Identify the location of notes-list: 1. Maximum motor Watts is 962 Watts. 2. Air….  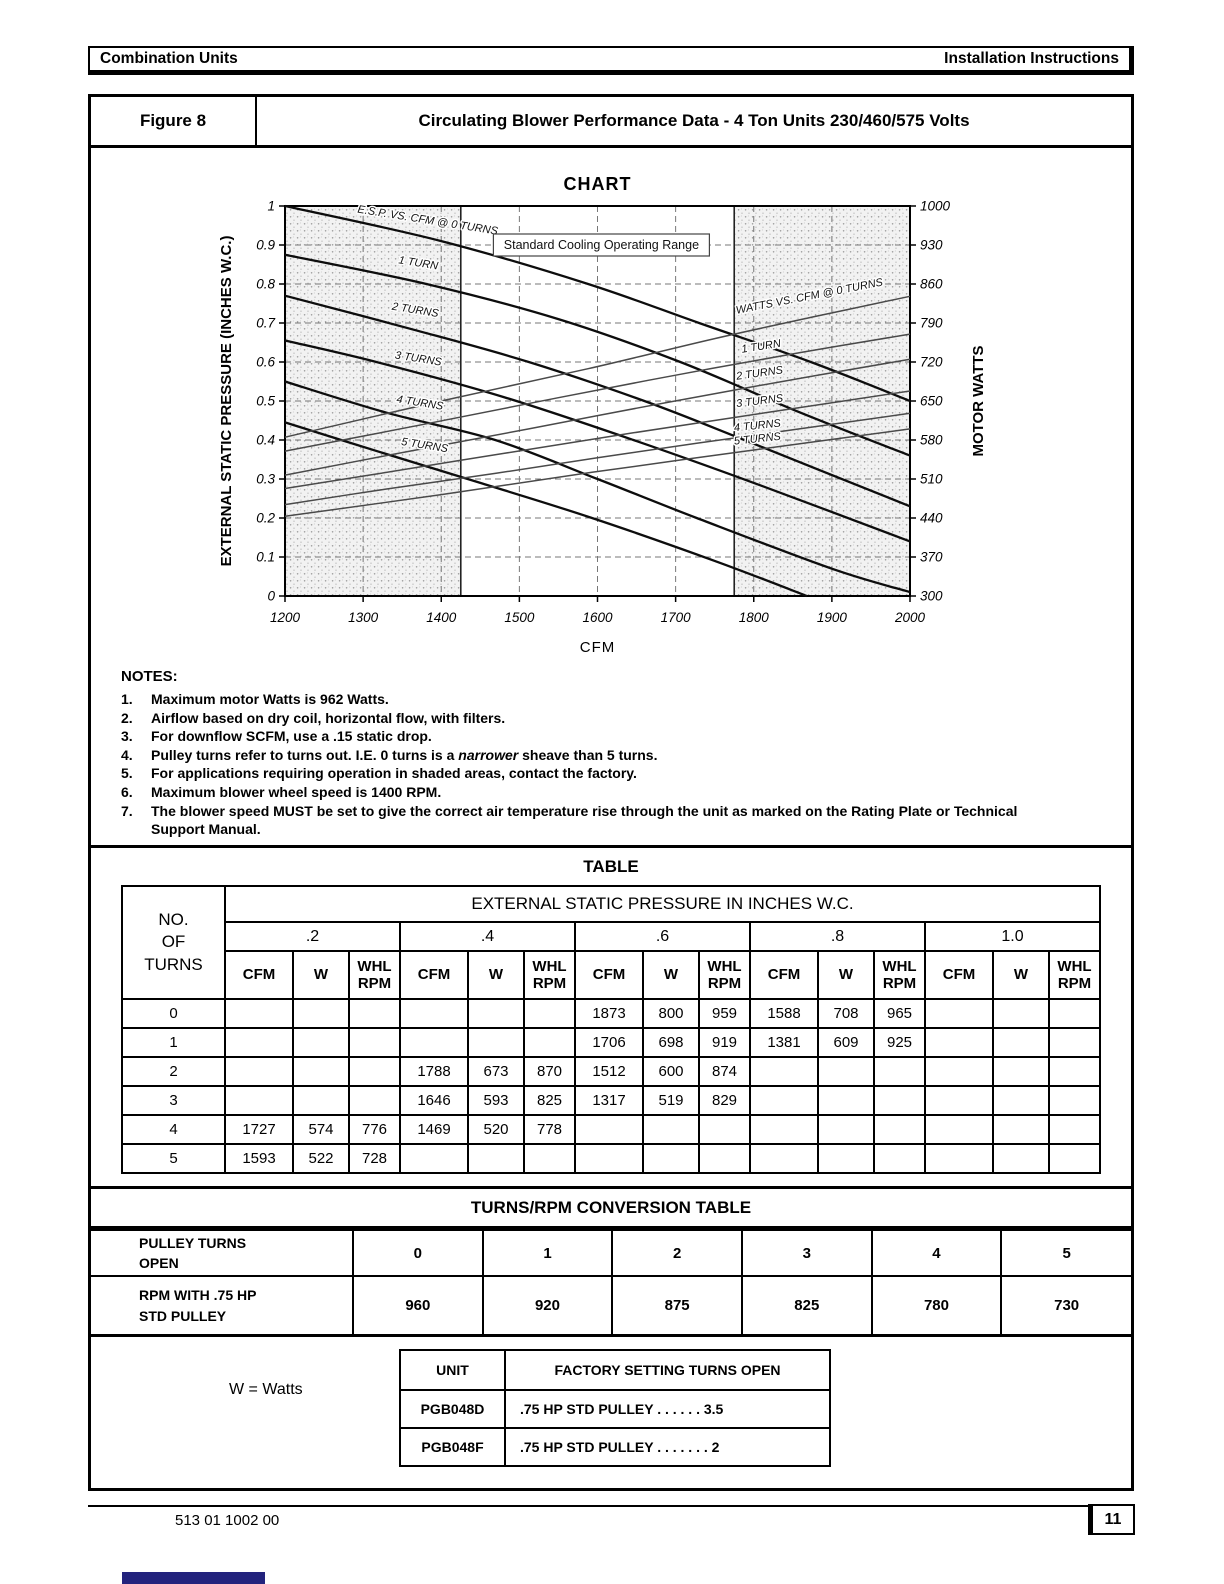
(626, 764).